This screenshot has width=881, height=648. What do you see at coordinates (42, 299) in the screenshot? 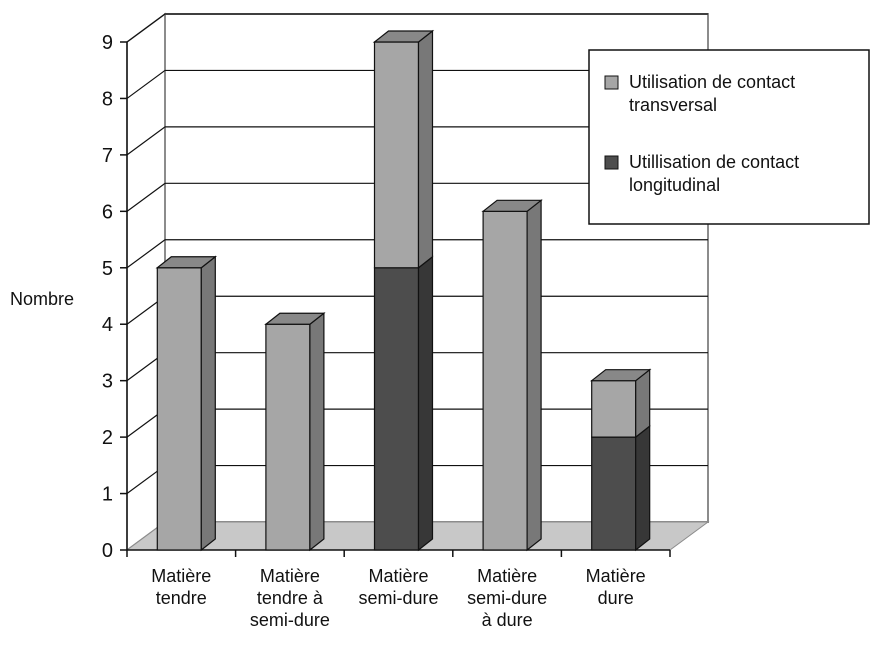
I see `y-axis-label: Nombre` at bounding box center [42, 299].